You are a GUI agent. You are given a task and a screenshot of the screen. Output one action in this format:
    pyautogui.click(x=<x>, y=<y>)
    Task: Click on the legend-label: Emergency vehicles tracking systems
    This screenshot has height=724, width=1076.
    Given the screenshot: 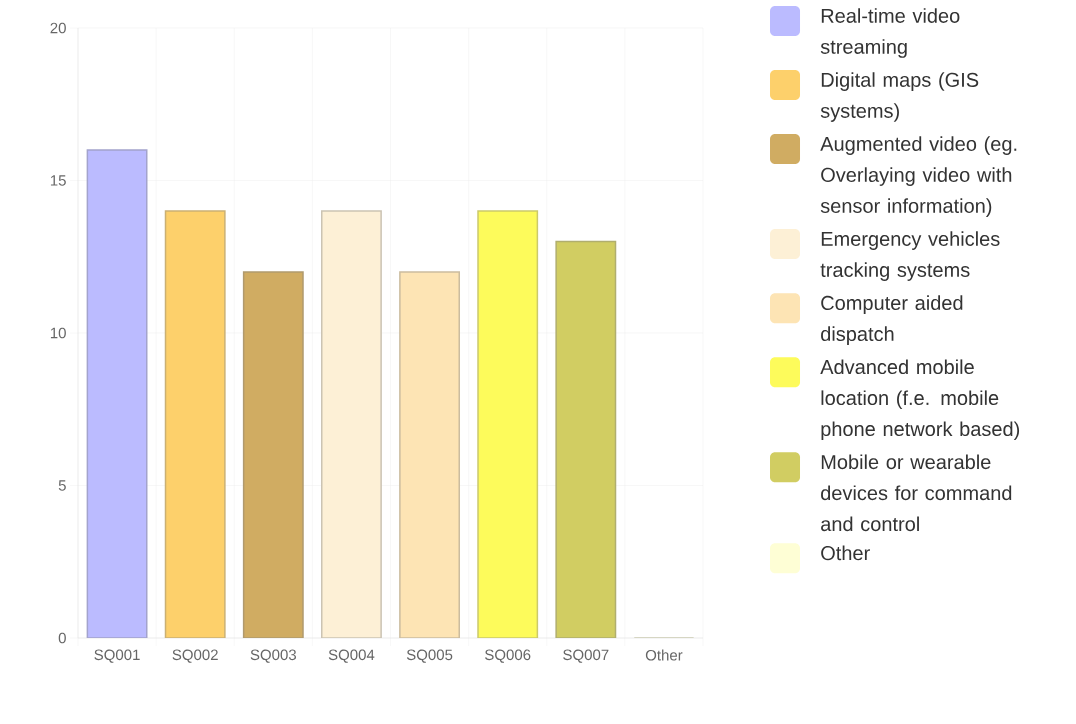 What is the action you would take?
    pyautogui.click(x=910, y=256)
    